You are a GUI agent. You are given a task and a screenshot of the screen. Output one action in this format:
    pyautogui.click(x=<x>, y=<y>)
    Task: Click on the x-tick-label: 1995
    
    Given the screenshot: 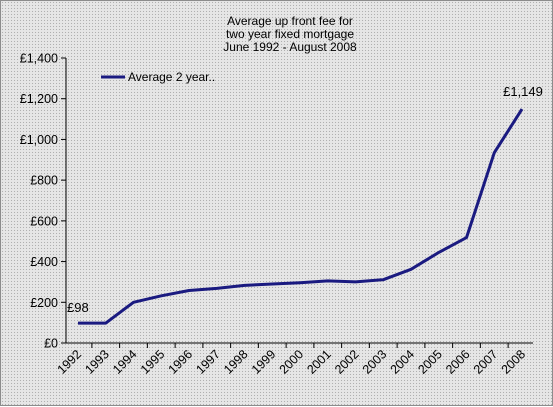 What is the action you would take?
    pyautogui.click(x=153, y=362)
    